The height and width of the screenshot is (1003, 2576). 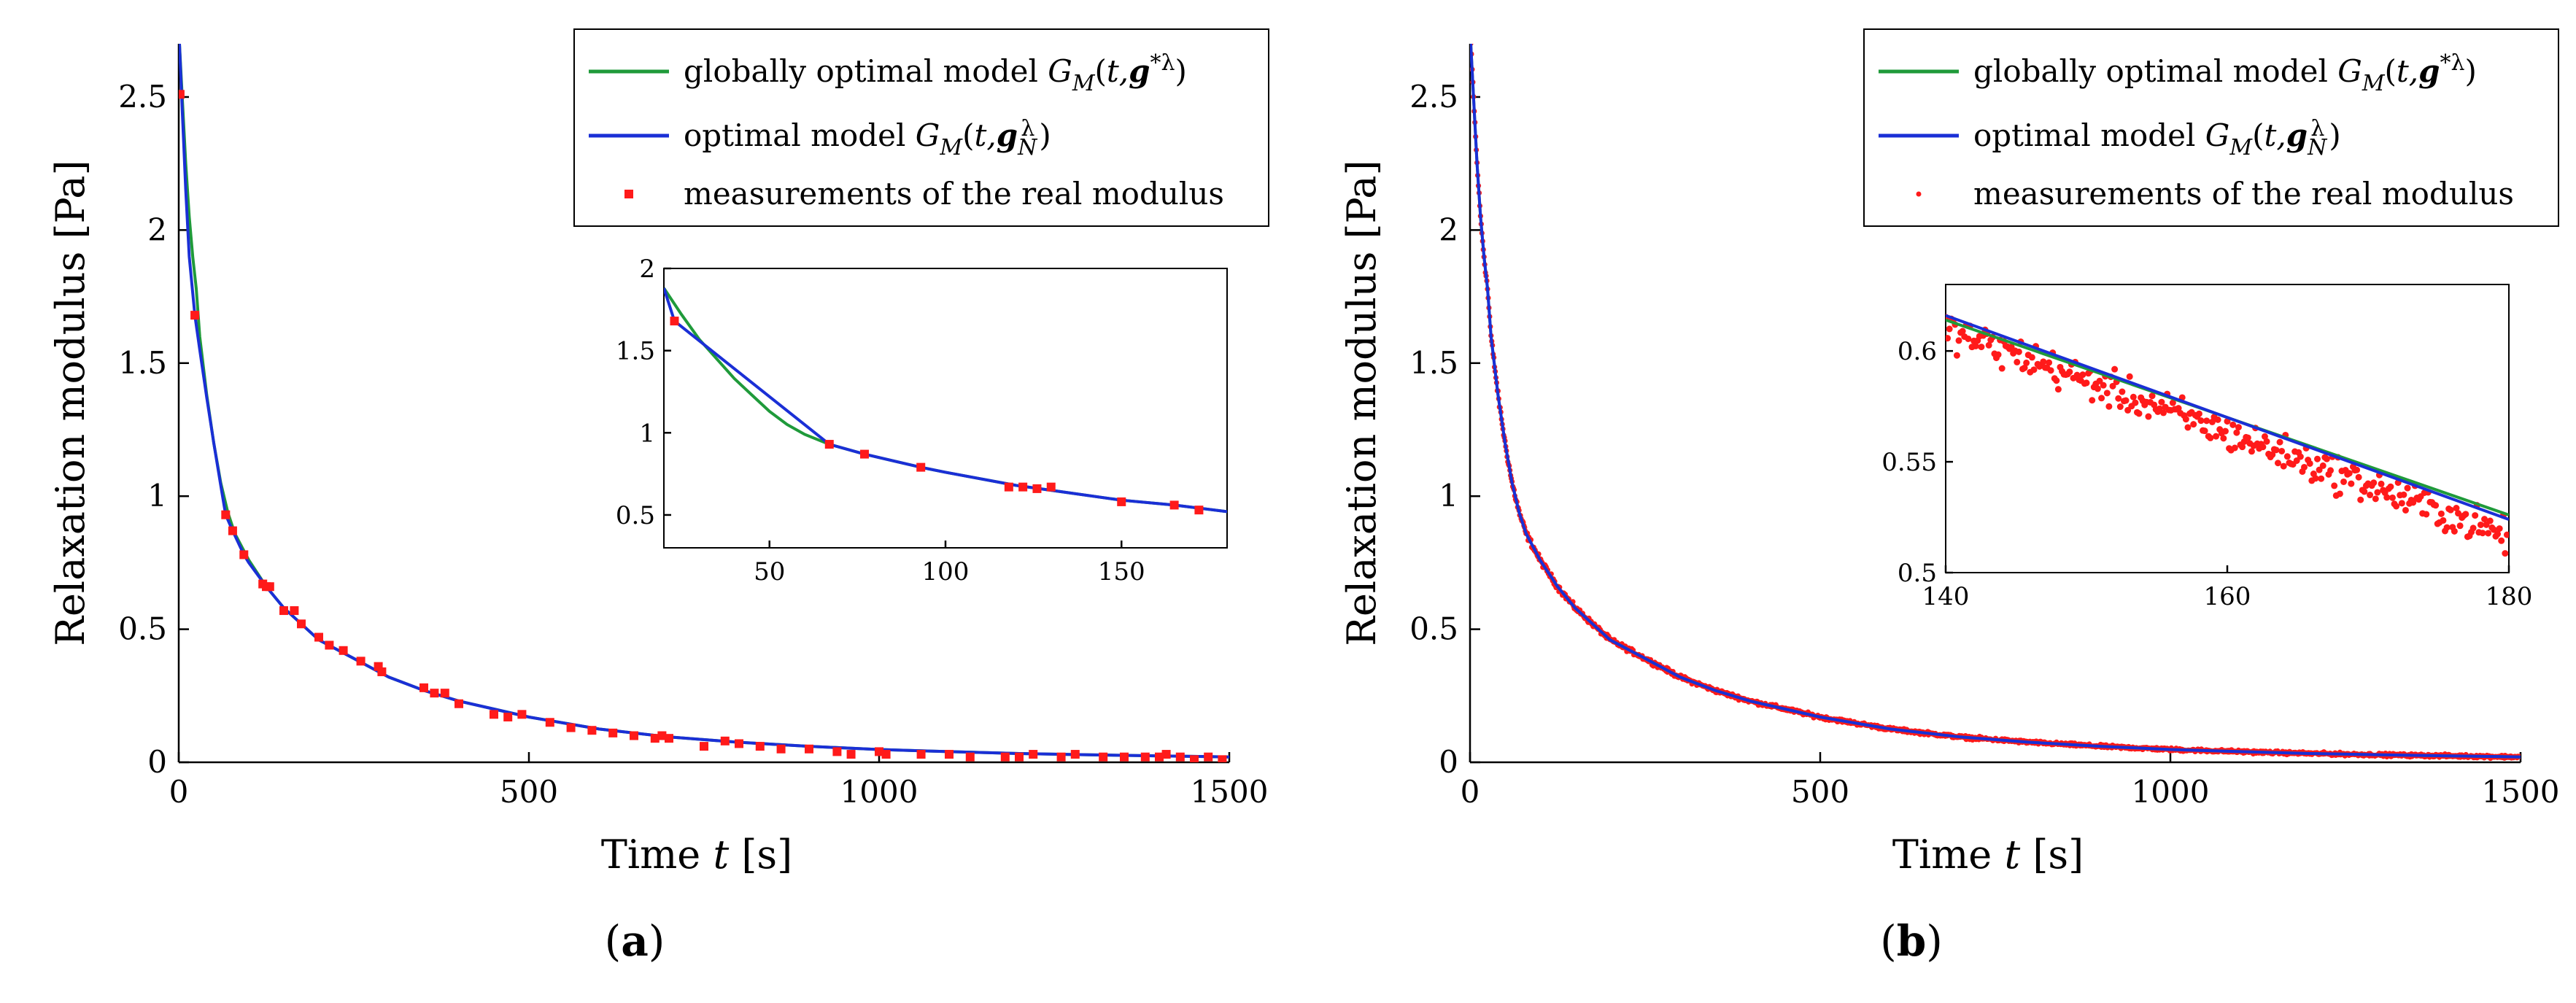 I want to click on x-tick-label: 1500, so click(x=1230, y=792).